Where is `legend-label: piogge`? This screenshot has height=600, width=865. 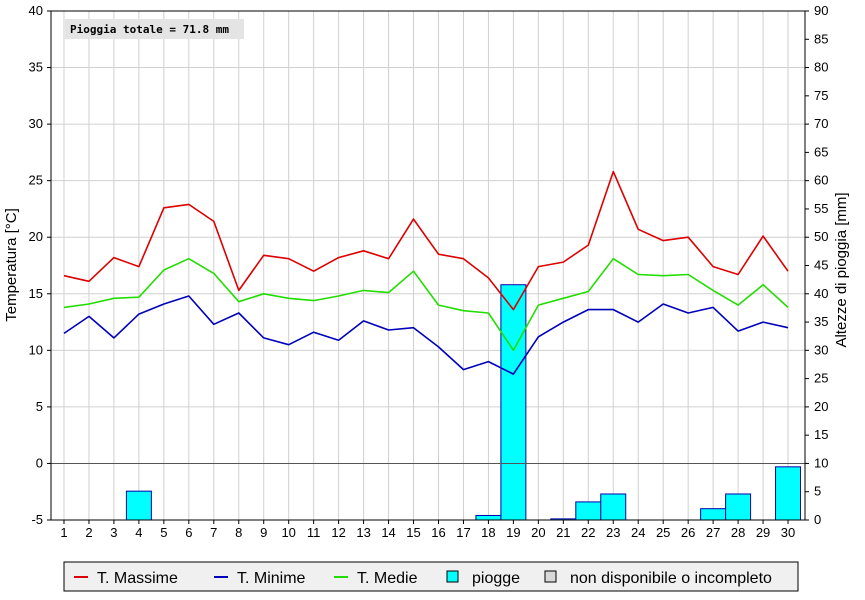
legend-label: piogge is located at coordinates (496, 578).